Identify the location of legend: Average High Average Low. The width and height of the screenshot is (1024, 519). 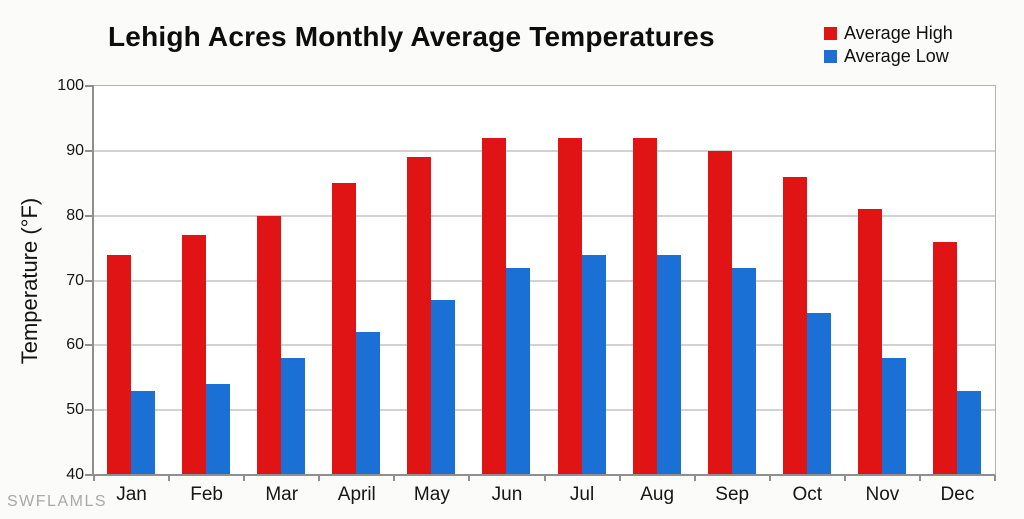
(888, 45).